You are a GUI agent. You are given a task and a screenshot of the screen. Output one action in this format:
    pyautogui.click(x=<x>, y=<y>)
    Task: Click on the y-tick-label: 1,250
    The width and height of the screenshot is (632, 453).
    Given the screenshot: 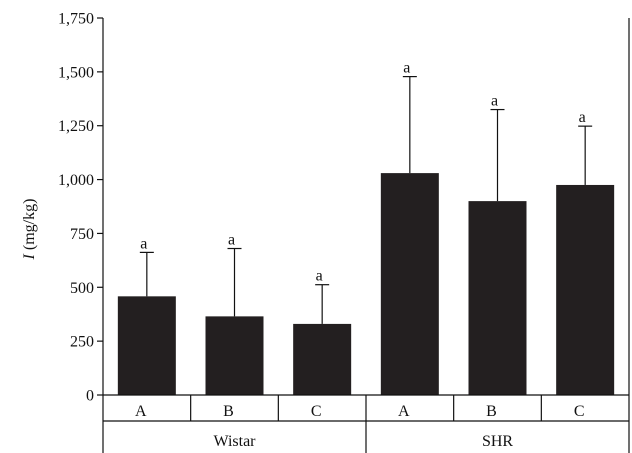 What is the action you would take?
    pyautogui.click(x=76, y=126)
    